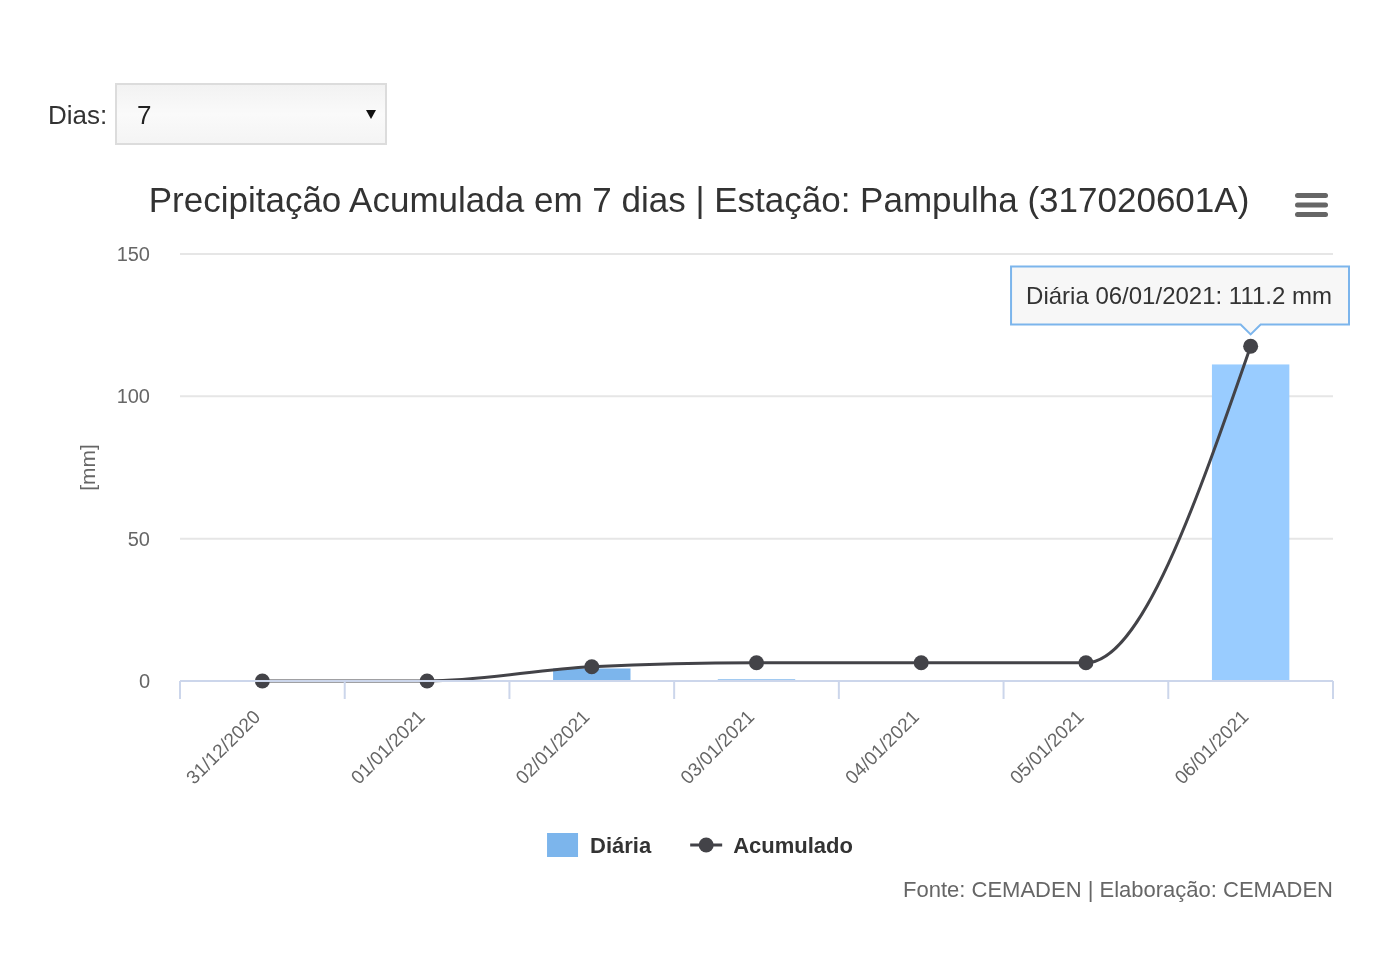 The image size is (1397, 971). I want to click on source-note: Fonte: CEMADEN | Elaboração: CEMADEN, so click(1118, 889).